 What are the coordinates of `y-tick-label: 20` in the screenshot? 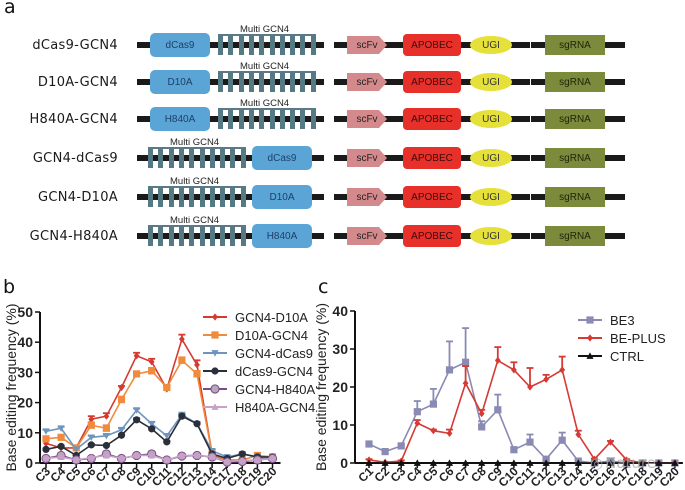 It's located at (340, 387).